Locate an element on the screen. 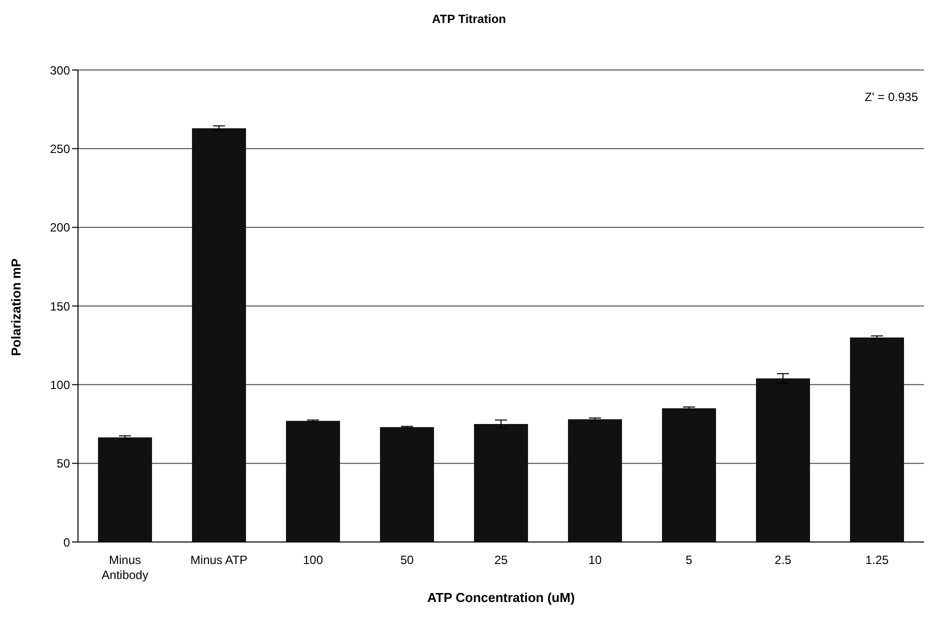 The width and height of the screenshot is (938, 626). y-tick-label: 100 is located at coordinates (60, 385).